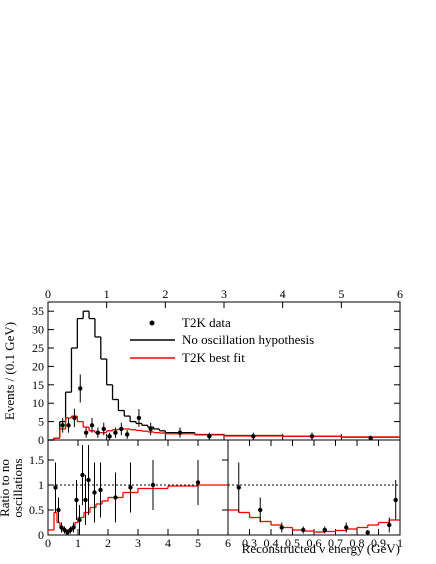  I want to click on y-tick-label: 0.5, so click(36, 510).